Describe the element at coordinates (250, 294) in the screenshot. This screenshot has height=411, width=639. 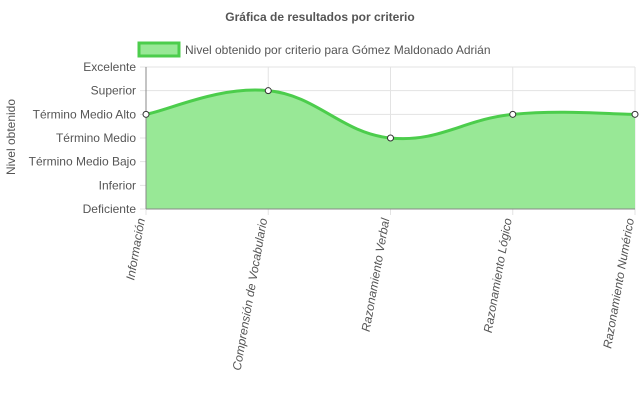
I see `x-tick-label: Comprensión de Vocabulario` at that location.